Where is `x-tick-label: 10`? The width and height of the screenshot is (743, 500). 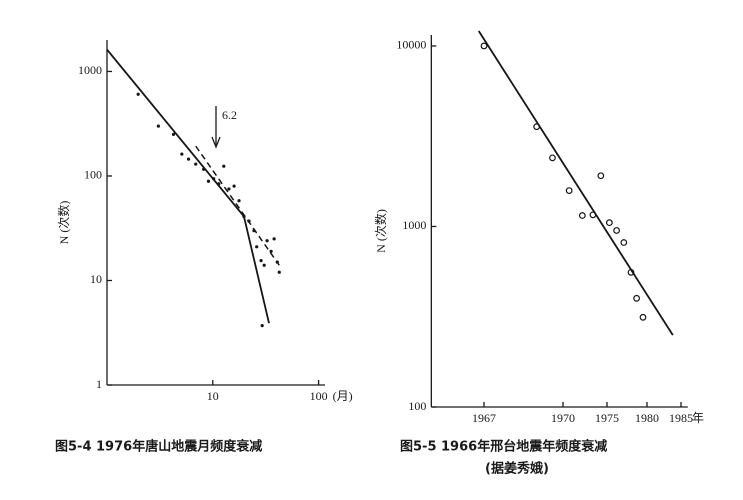
x-tick-label: 10 is located at coordinates (213, 396).